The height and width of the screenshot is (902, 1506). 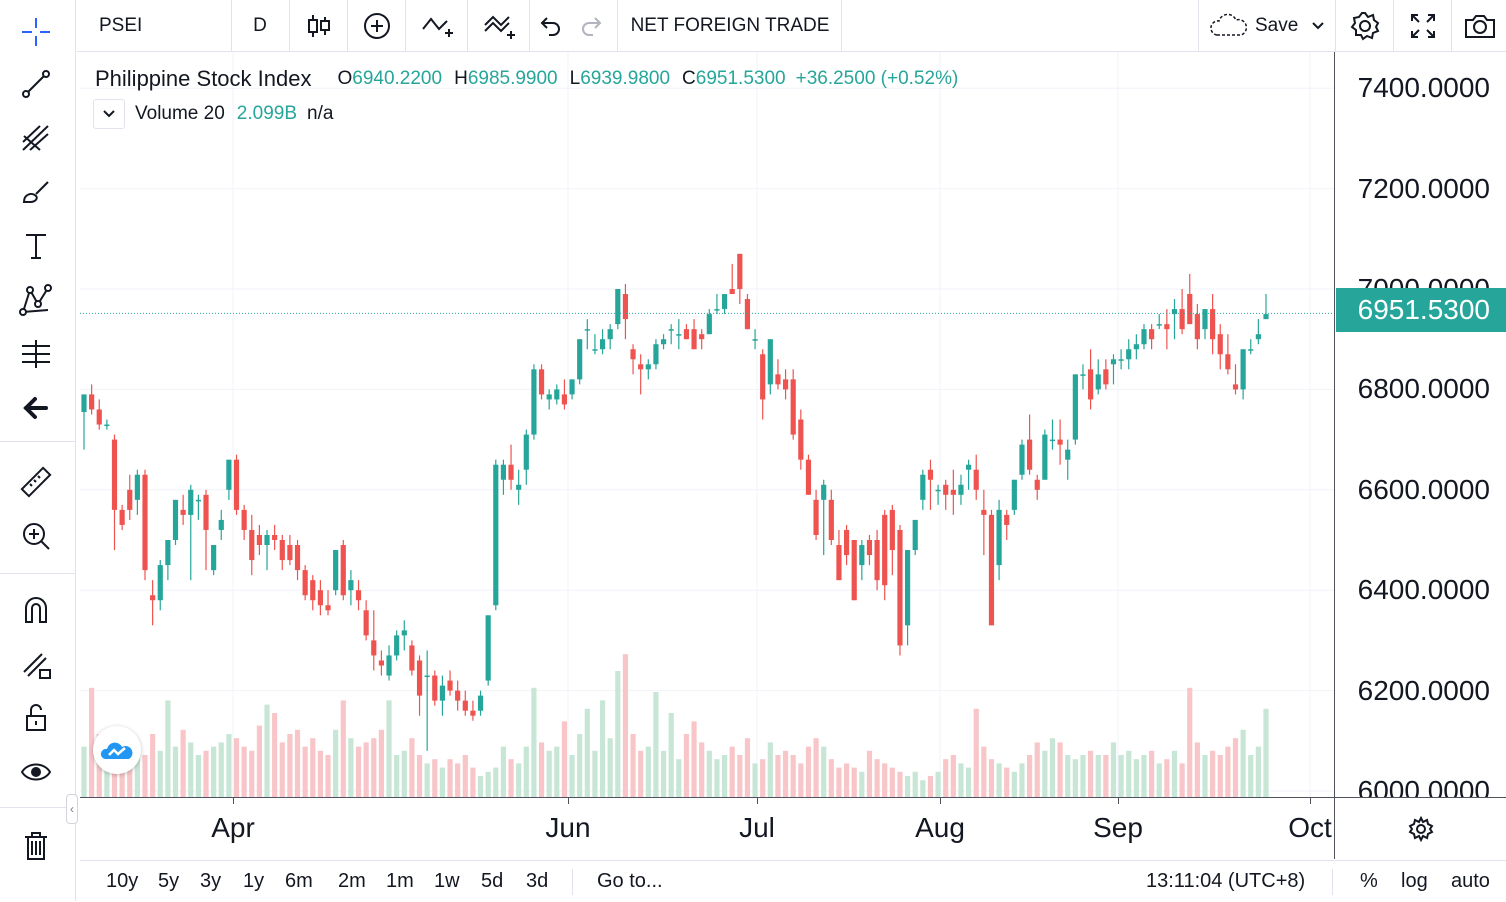 I want to click on legend-collapse-button, so click(x=109, y=114).